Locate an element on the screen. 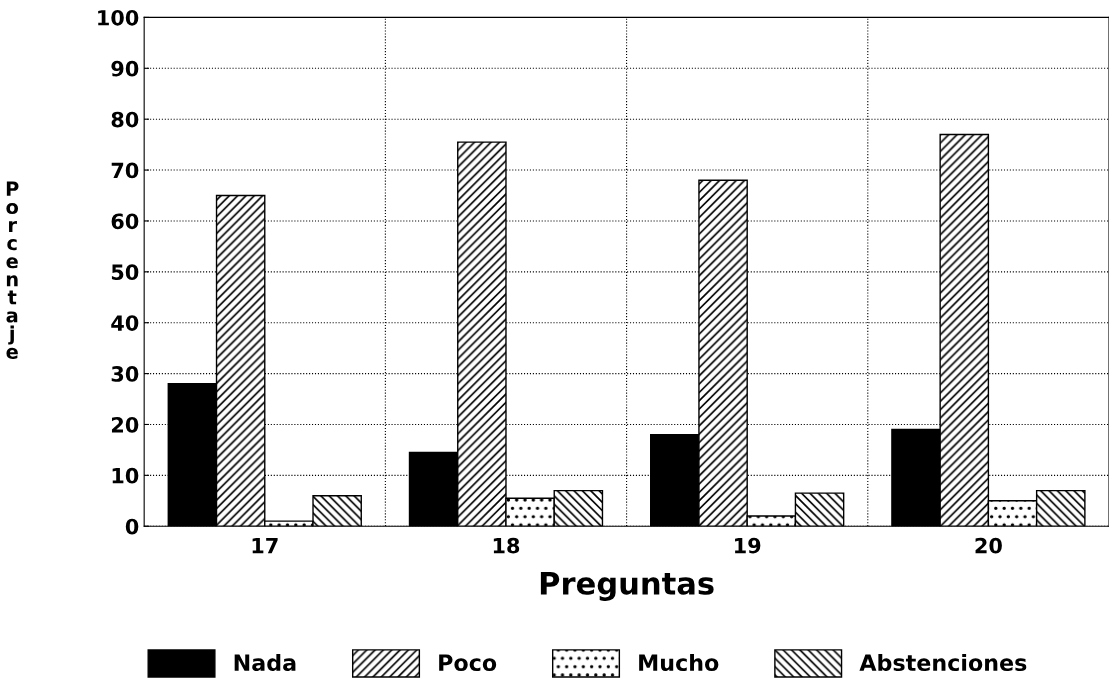 This screenshot has height=697, width=1109. y-tick-label: 30 is located at coordinates (125, 374).